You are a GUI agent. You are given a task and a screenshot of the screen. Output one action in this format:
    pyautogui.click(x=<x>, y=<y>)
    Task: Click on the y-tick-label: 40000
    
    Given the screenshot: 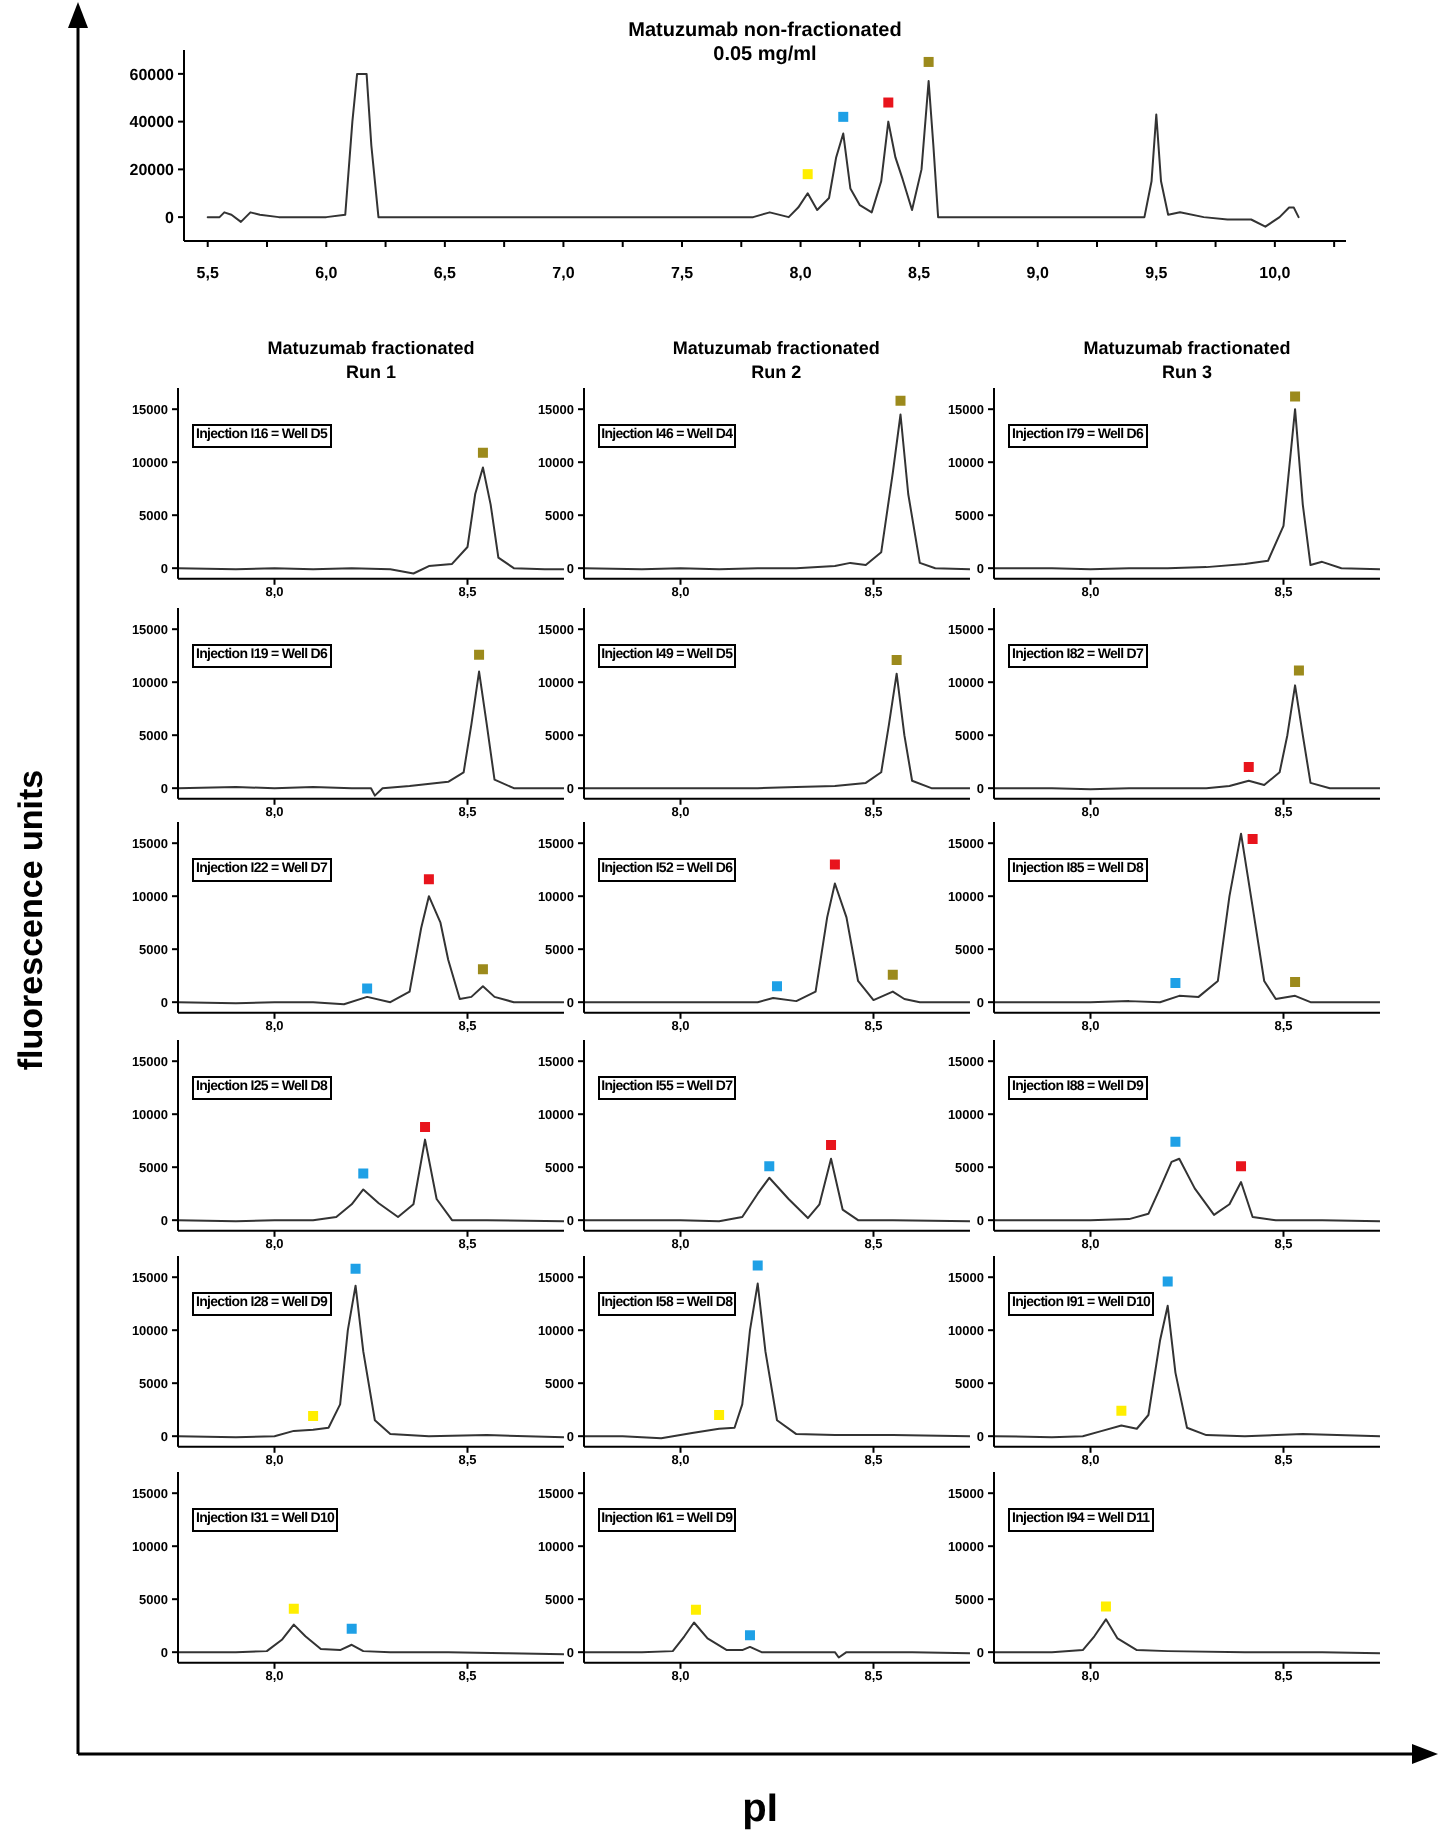 What is the action you would take?
    pyautogui.click(x=152, y=121)
    